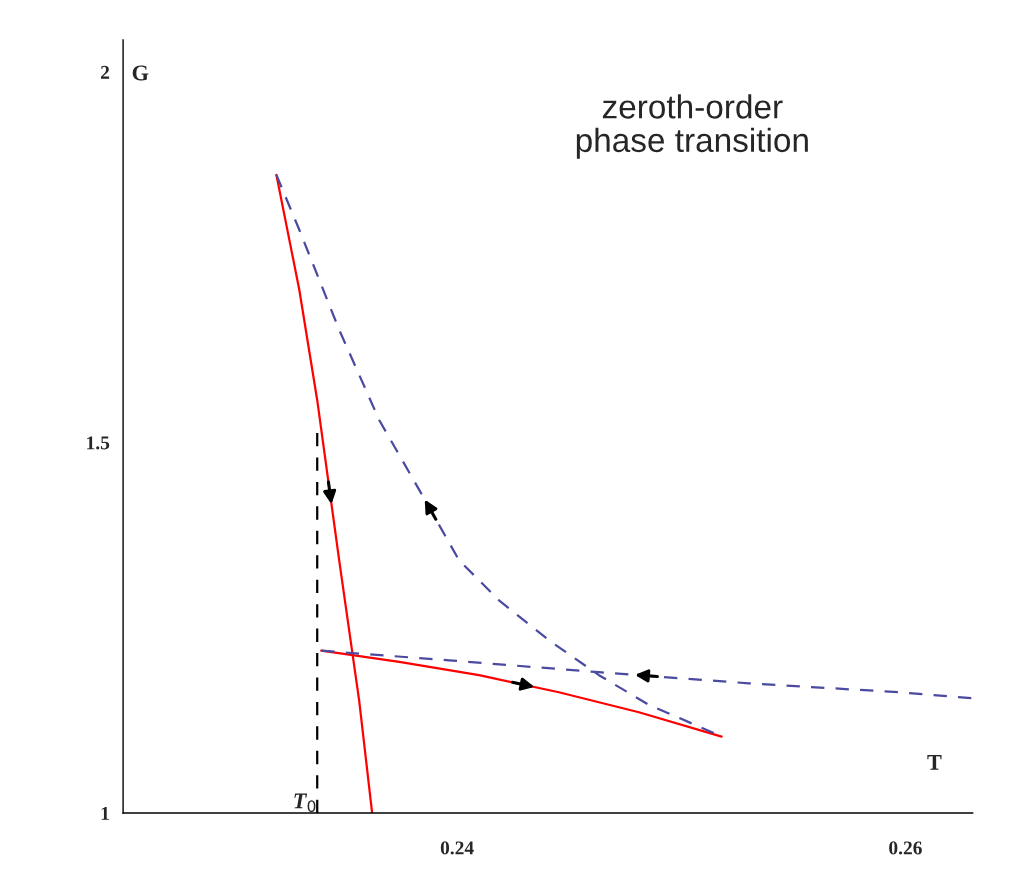 The height and width of the screenshot is (890, 1009). I want to click on y-axis-title: G, so click(140, 73).